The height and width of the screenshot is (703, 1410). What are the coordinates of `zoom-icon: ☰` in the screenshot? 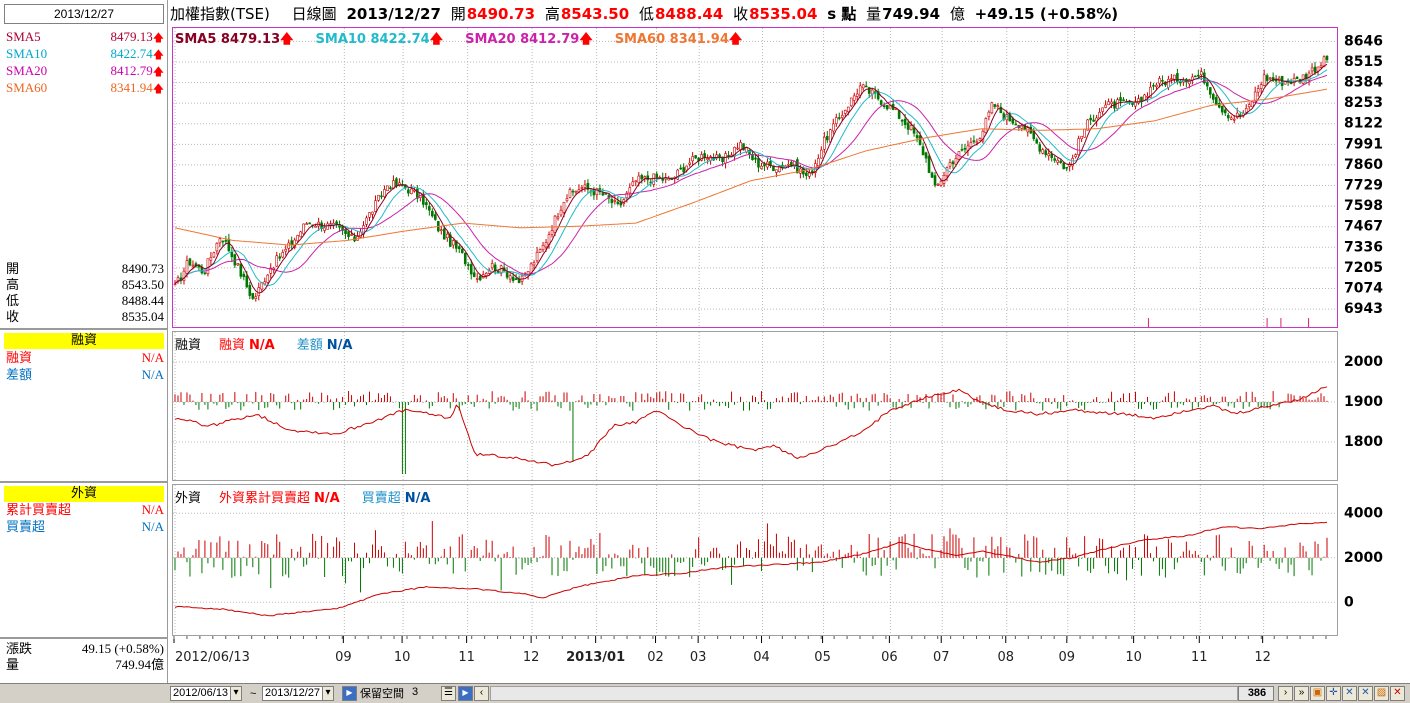 It's located at (448, 693).